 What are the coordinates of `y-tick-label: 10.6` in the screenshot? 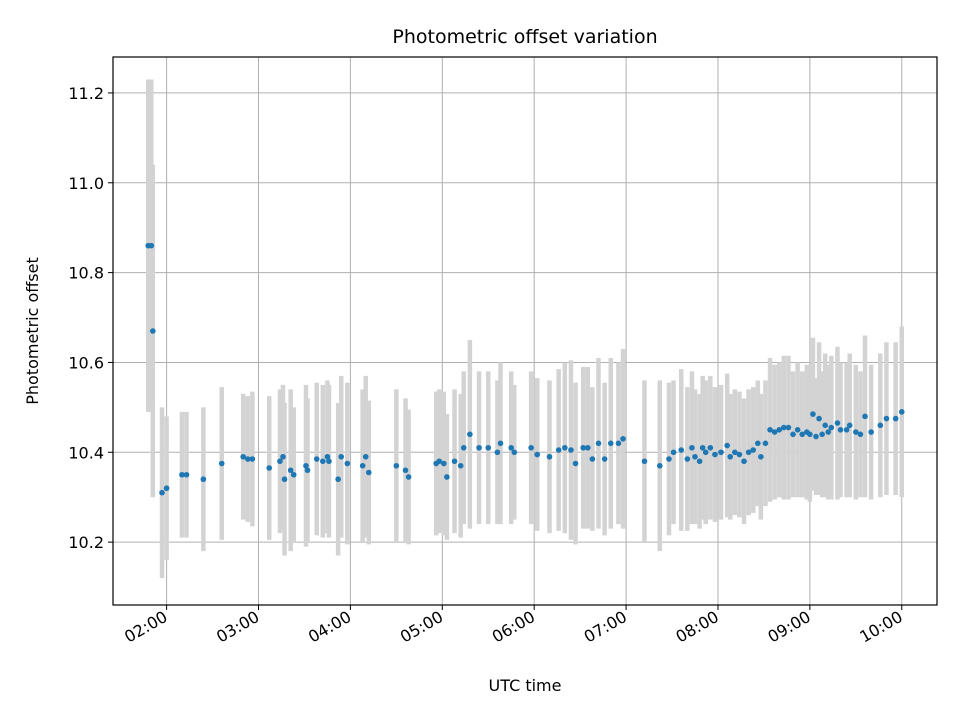 It's located at (86, 362).